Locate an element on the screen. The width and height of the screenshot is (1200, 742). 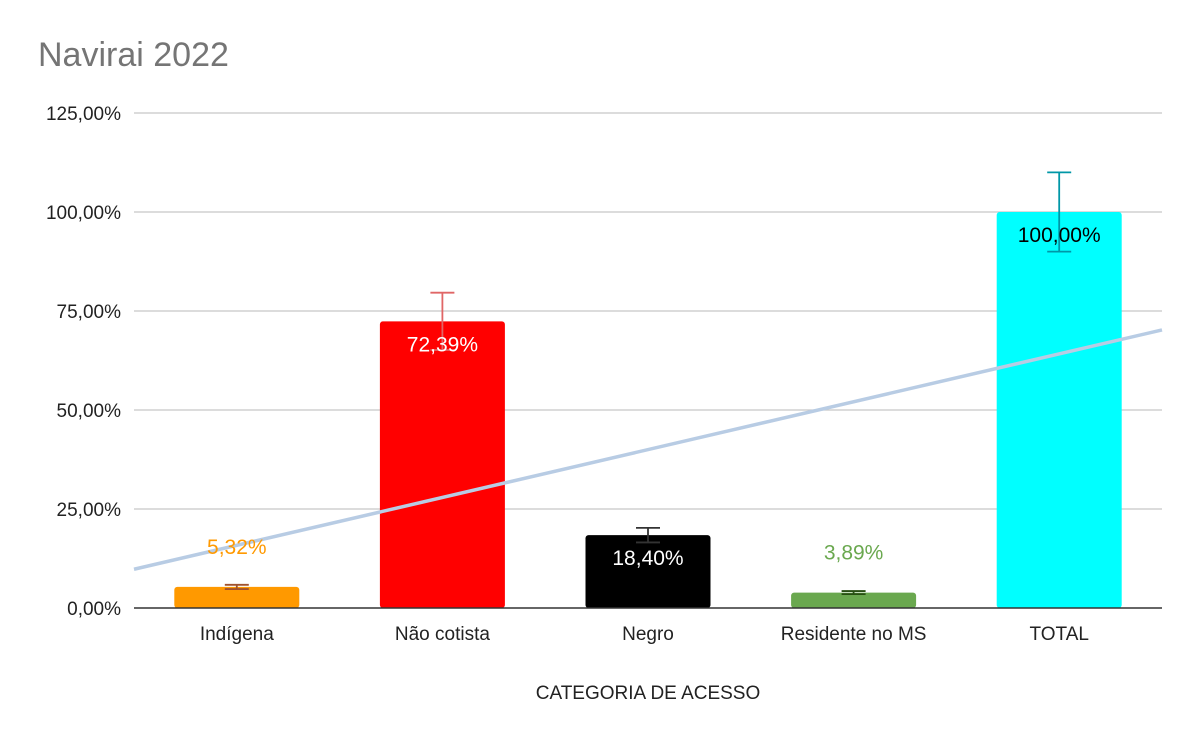
y-tick-label: 125,00% is located at coordinates (83, 114).